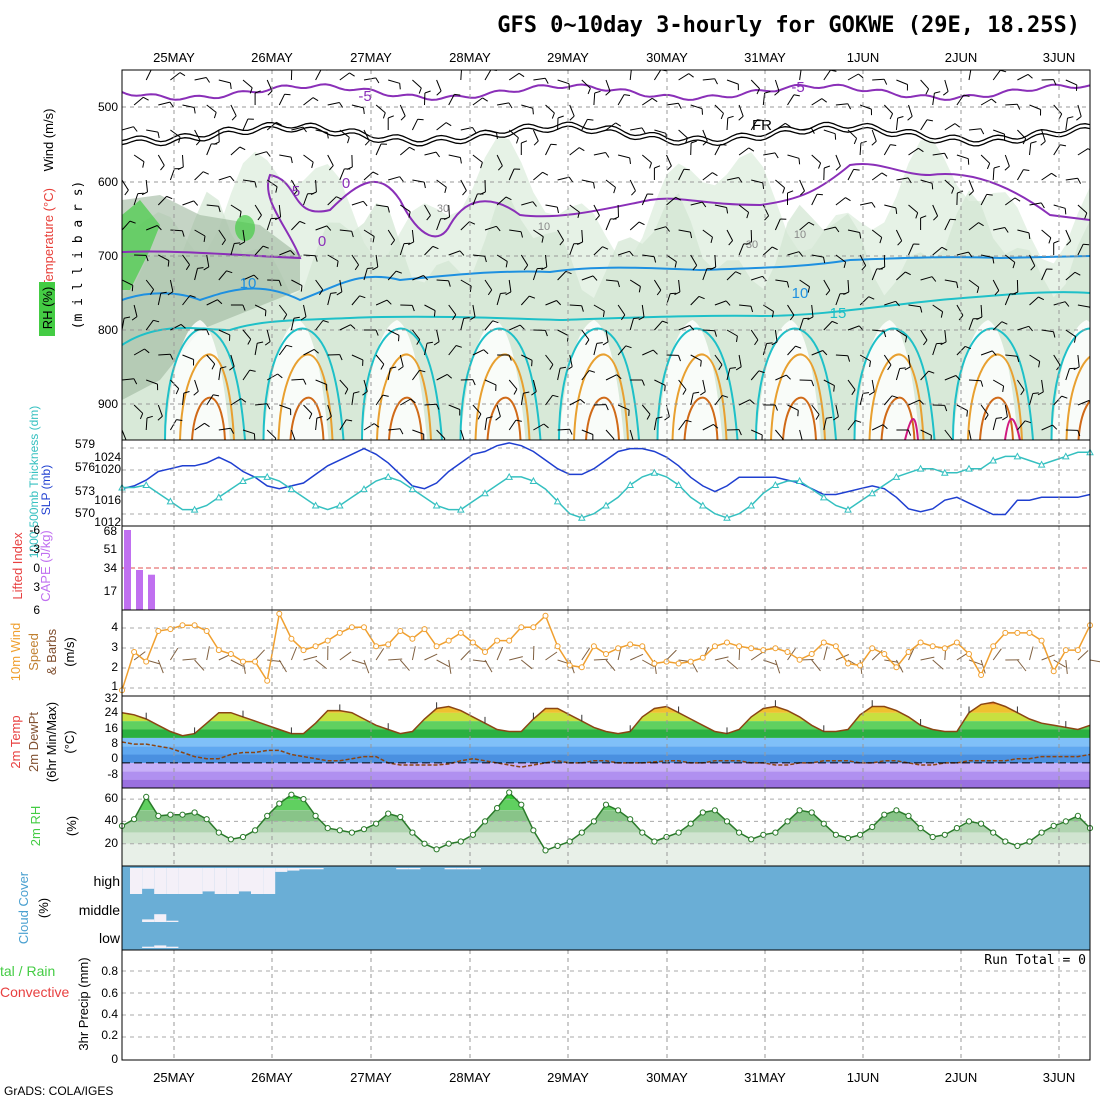  I want to click on date-label-top: 26MAY, so click(272, 57).